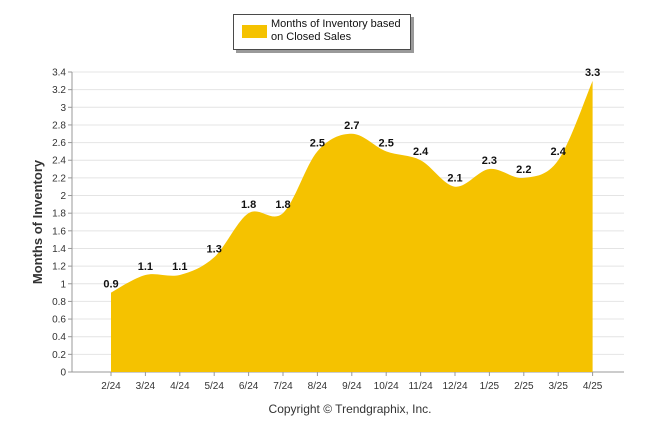 This screenshot has width=646, height=434. I want to click on y-tick-label: 1.6, so click(59, 231).